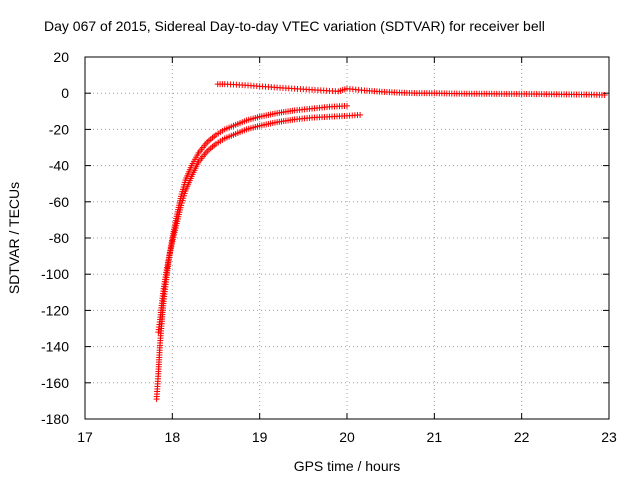 Image resolution: width=640 pixels, height=480 pixels. I want to click on y-tick-label: -20, so click(59, 129).